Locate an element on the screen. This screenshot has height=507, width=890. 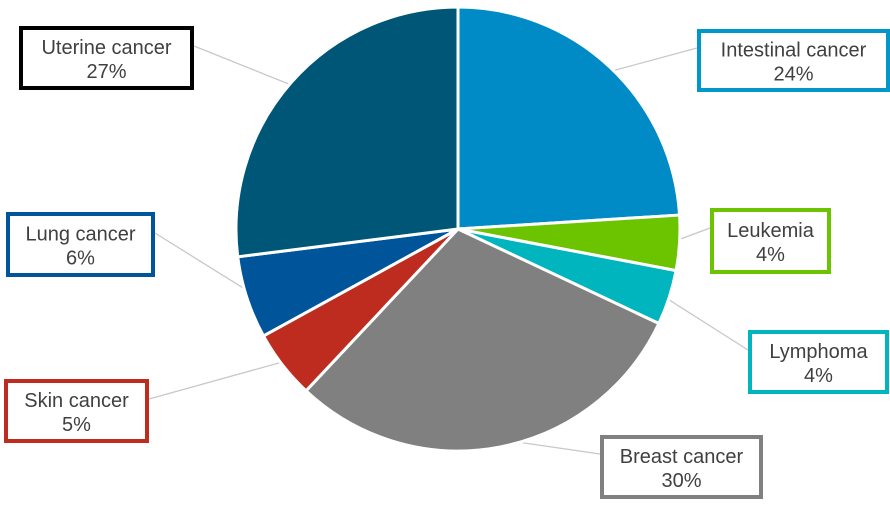
data-label-category: Intestinal cancer is located at coordinates (794, 51).